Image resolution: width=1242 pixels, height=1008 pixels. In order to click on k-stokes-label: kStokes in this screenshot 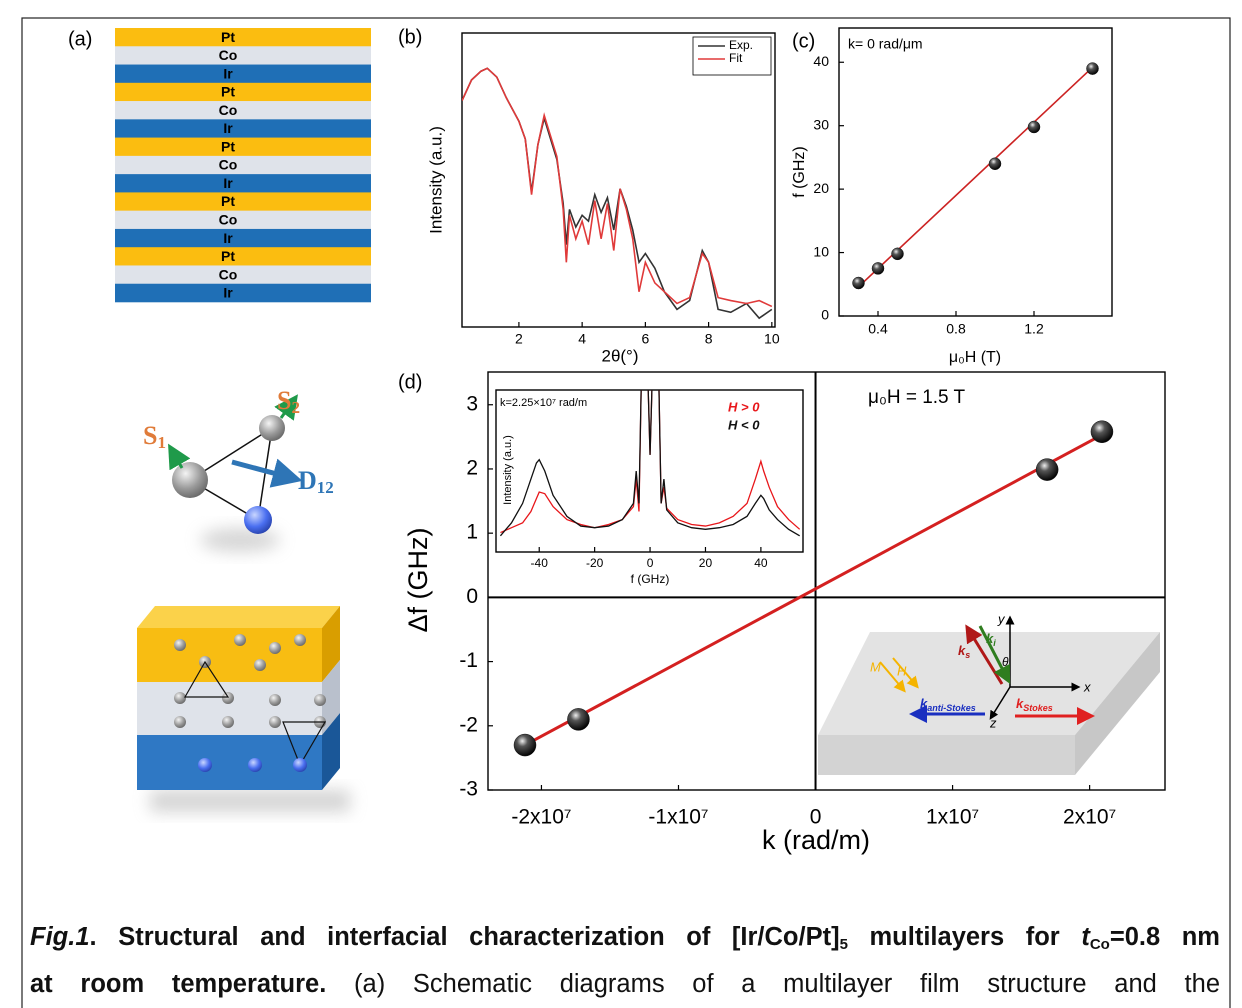, I will do `click(1034, 704)`.